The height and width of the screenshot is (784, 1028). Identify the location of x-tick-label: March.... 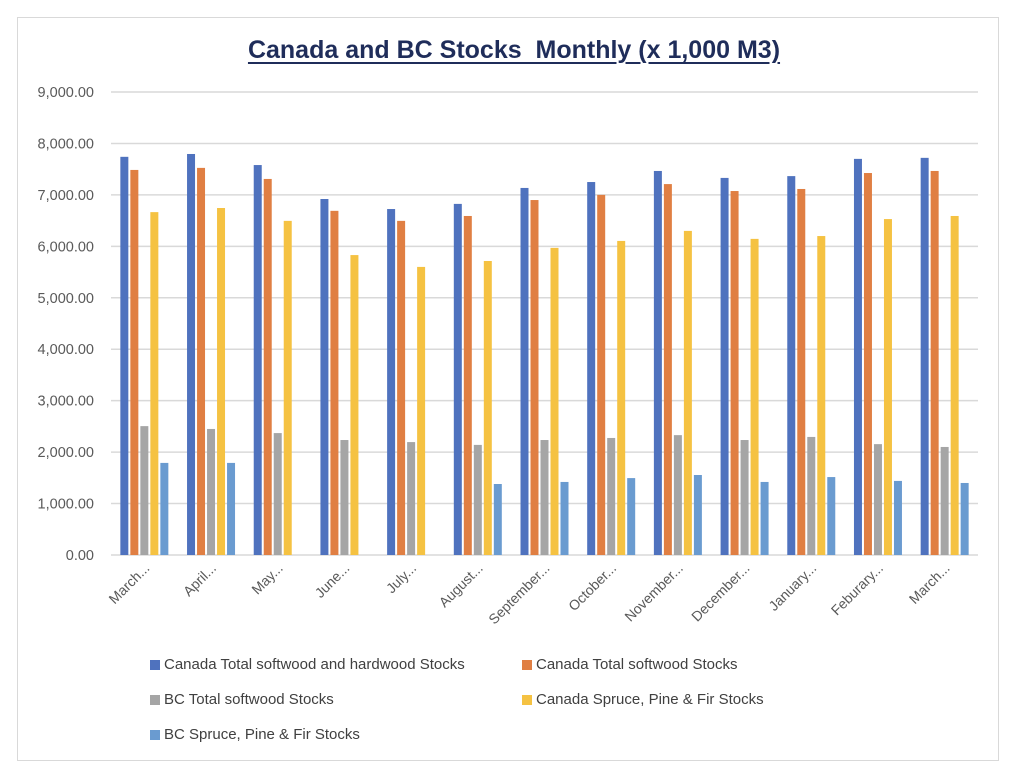
(128, 583).